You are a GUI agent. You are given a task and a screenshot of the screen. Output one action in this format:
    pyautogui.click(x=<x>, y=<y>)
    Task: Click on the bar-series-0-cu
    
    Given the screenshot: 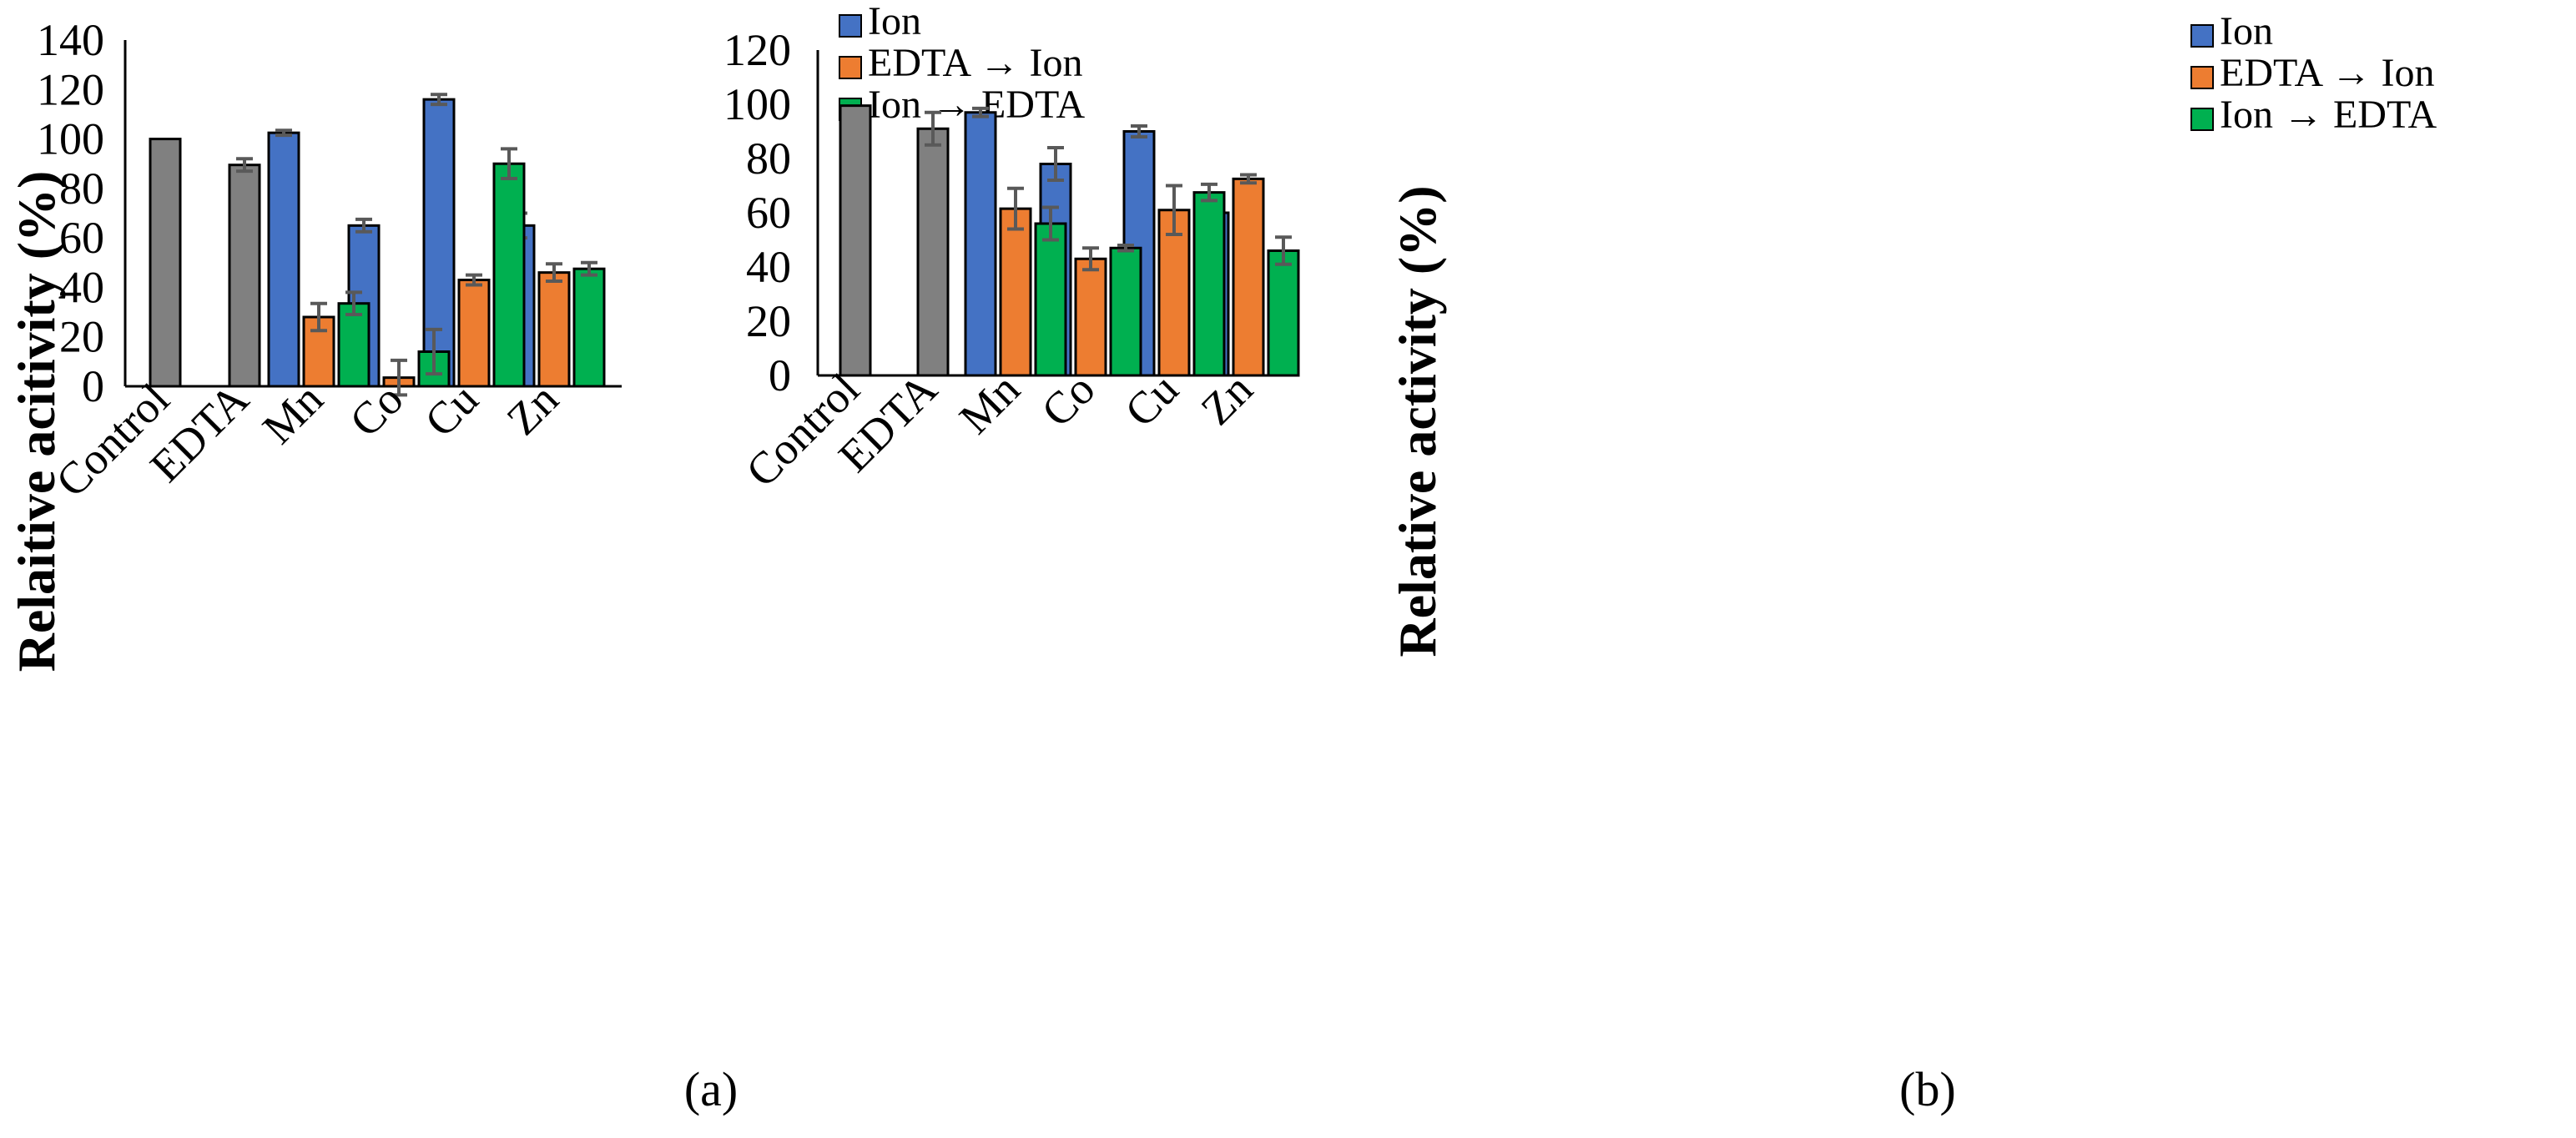 What is the action you would take?
    pyautogui.click(x=439, y=243)
    